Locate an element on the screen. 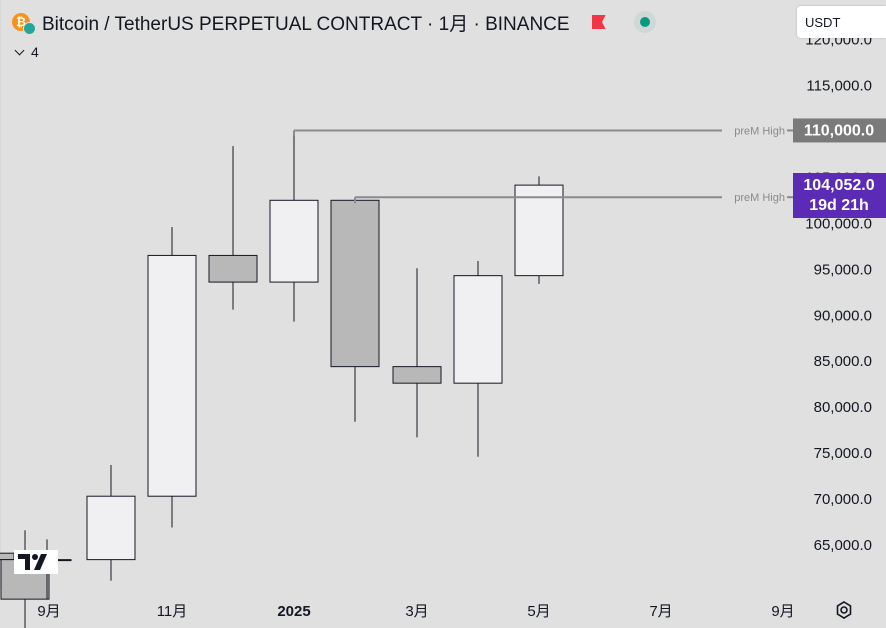 This screenshot has height=628, width=886. prem-high-price-tag-text: 110,000.0 is located at coordinates (839, 130).